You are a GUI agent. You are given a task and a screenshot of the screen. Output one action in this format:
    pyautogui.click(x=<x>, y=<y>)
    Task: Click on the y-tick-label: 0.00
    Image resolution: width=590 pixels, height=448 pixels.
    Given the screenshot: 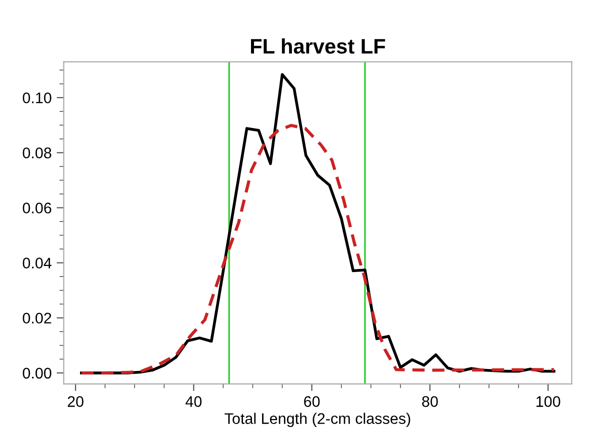 What is the action you would take?
    pyautogui.click(x=37, y=373)
    